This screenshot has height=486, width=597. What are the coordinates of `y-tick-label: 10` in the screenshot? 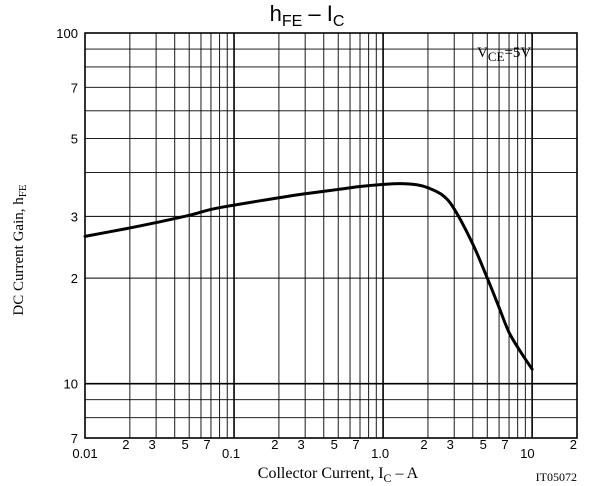 It's located at (71, 384).